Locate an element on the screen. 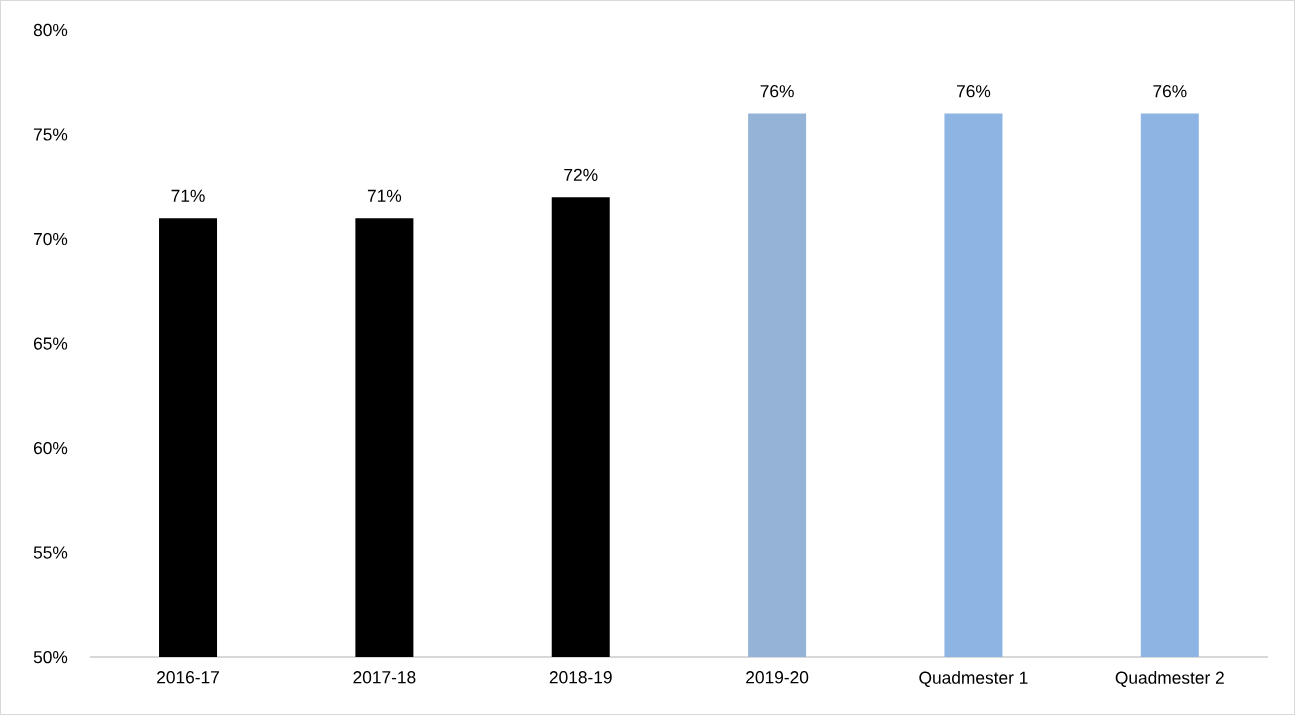 The width and height of the screenshot is (1295, 715). y-tick-label: 60% is located at coordinates (50, 448).